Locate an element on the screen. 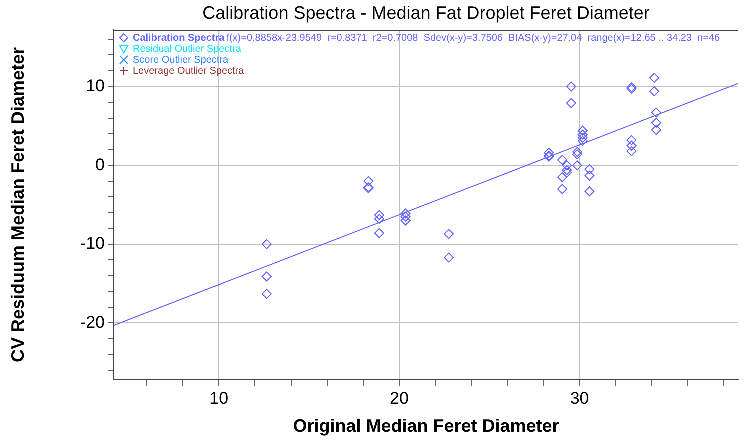 Image resolution: width=744 pixels, height=442 pixels. chart-title: Calibration Spectra - Median Fat Droplet Feret Diameter is located at coordinates (426, 12).